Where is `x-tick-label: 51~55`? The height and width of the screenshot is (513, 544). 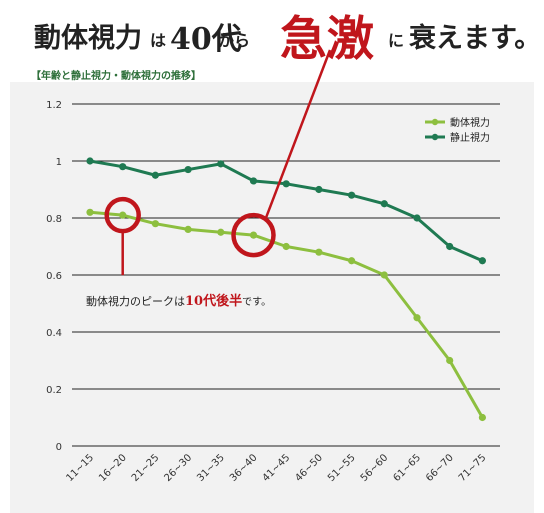
x-tick-label: 51~55 is located at coordinates (342, 468).